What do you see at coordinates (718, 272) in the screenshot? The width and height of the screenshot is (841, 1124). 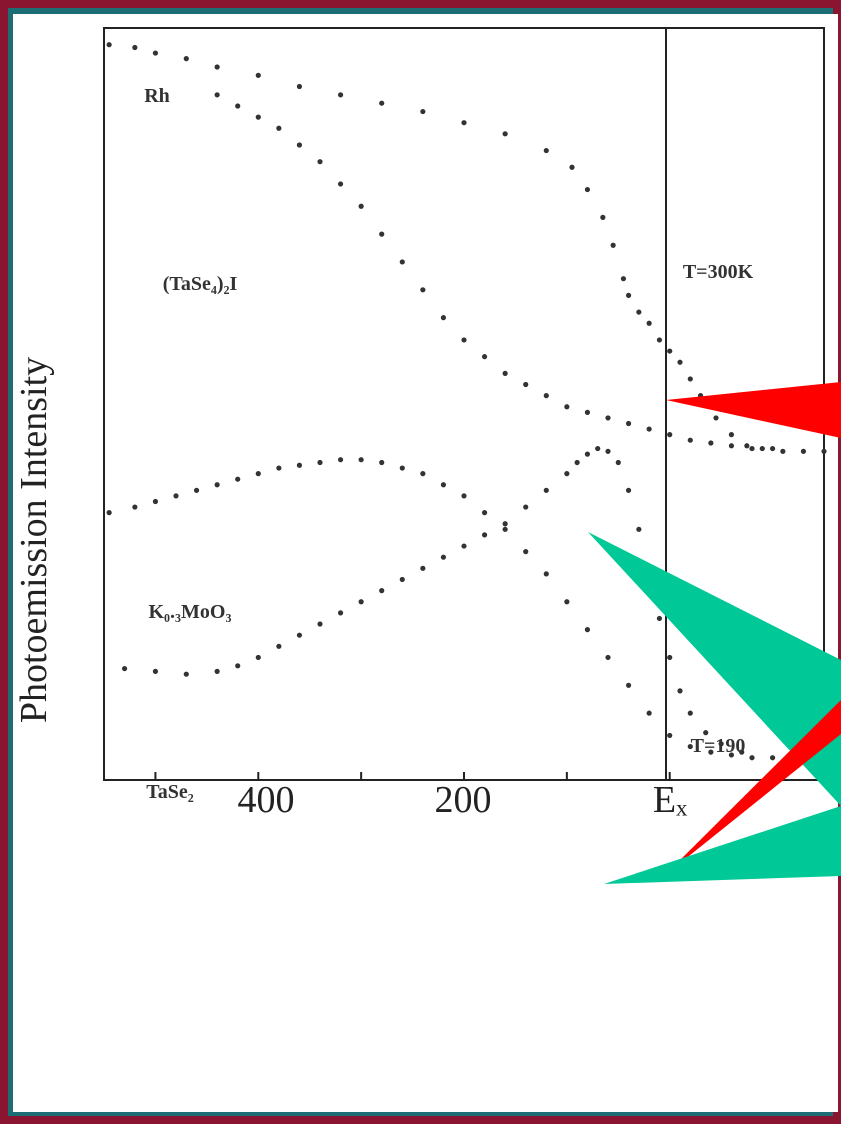 I see `annotation-t300k: T=300K` at bounding box center [718, 272].